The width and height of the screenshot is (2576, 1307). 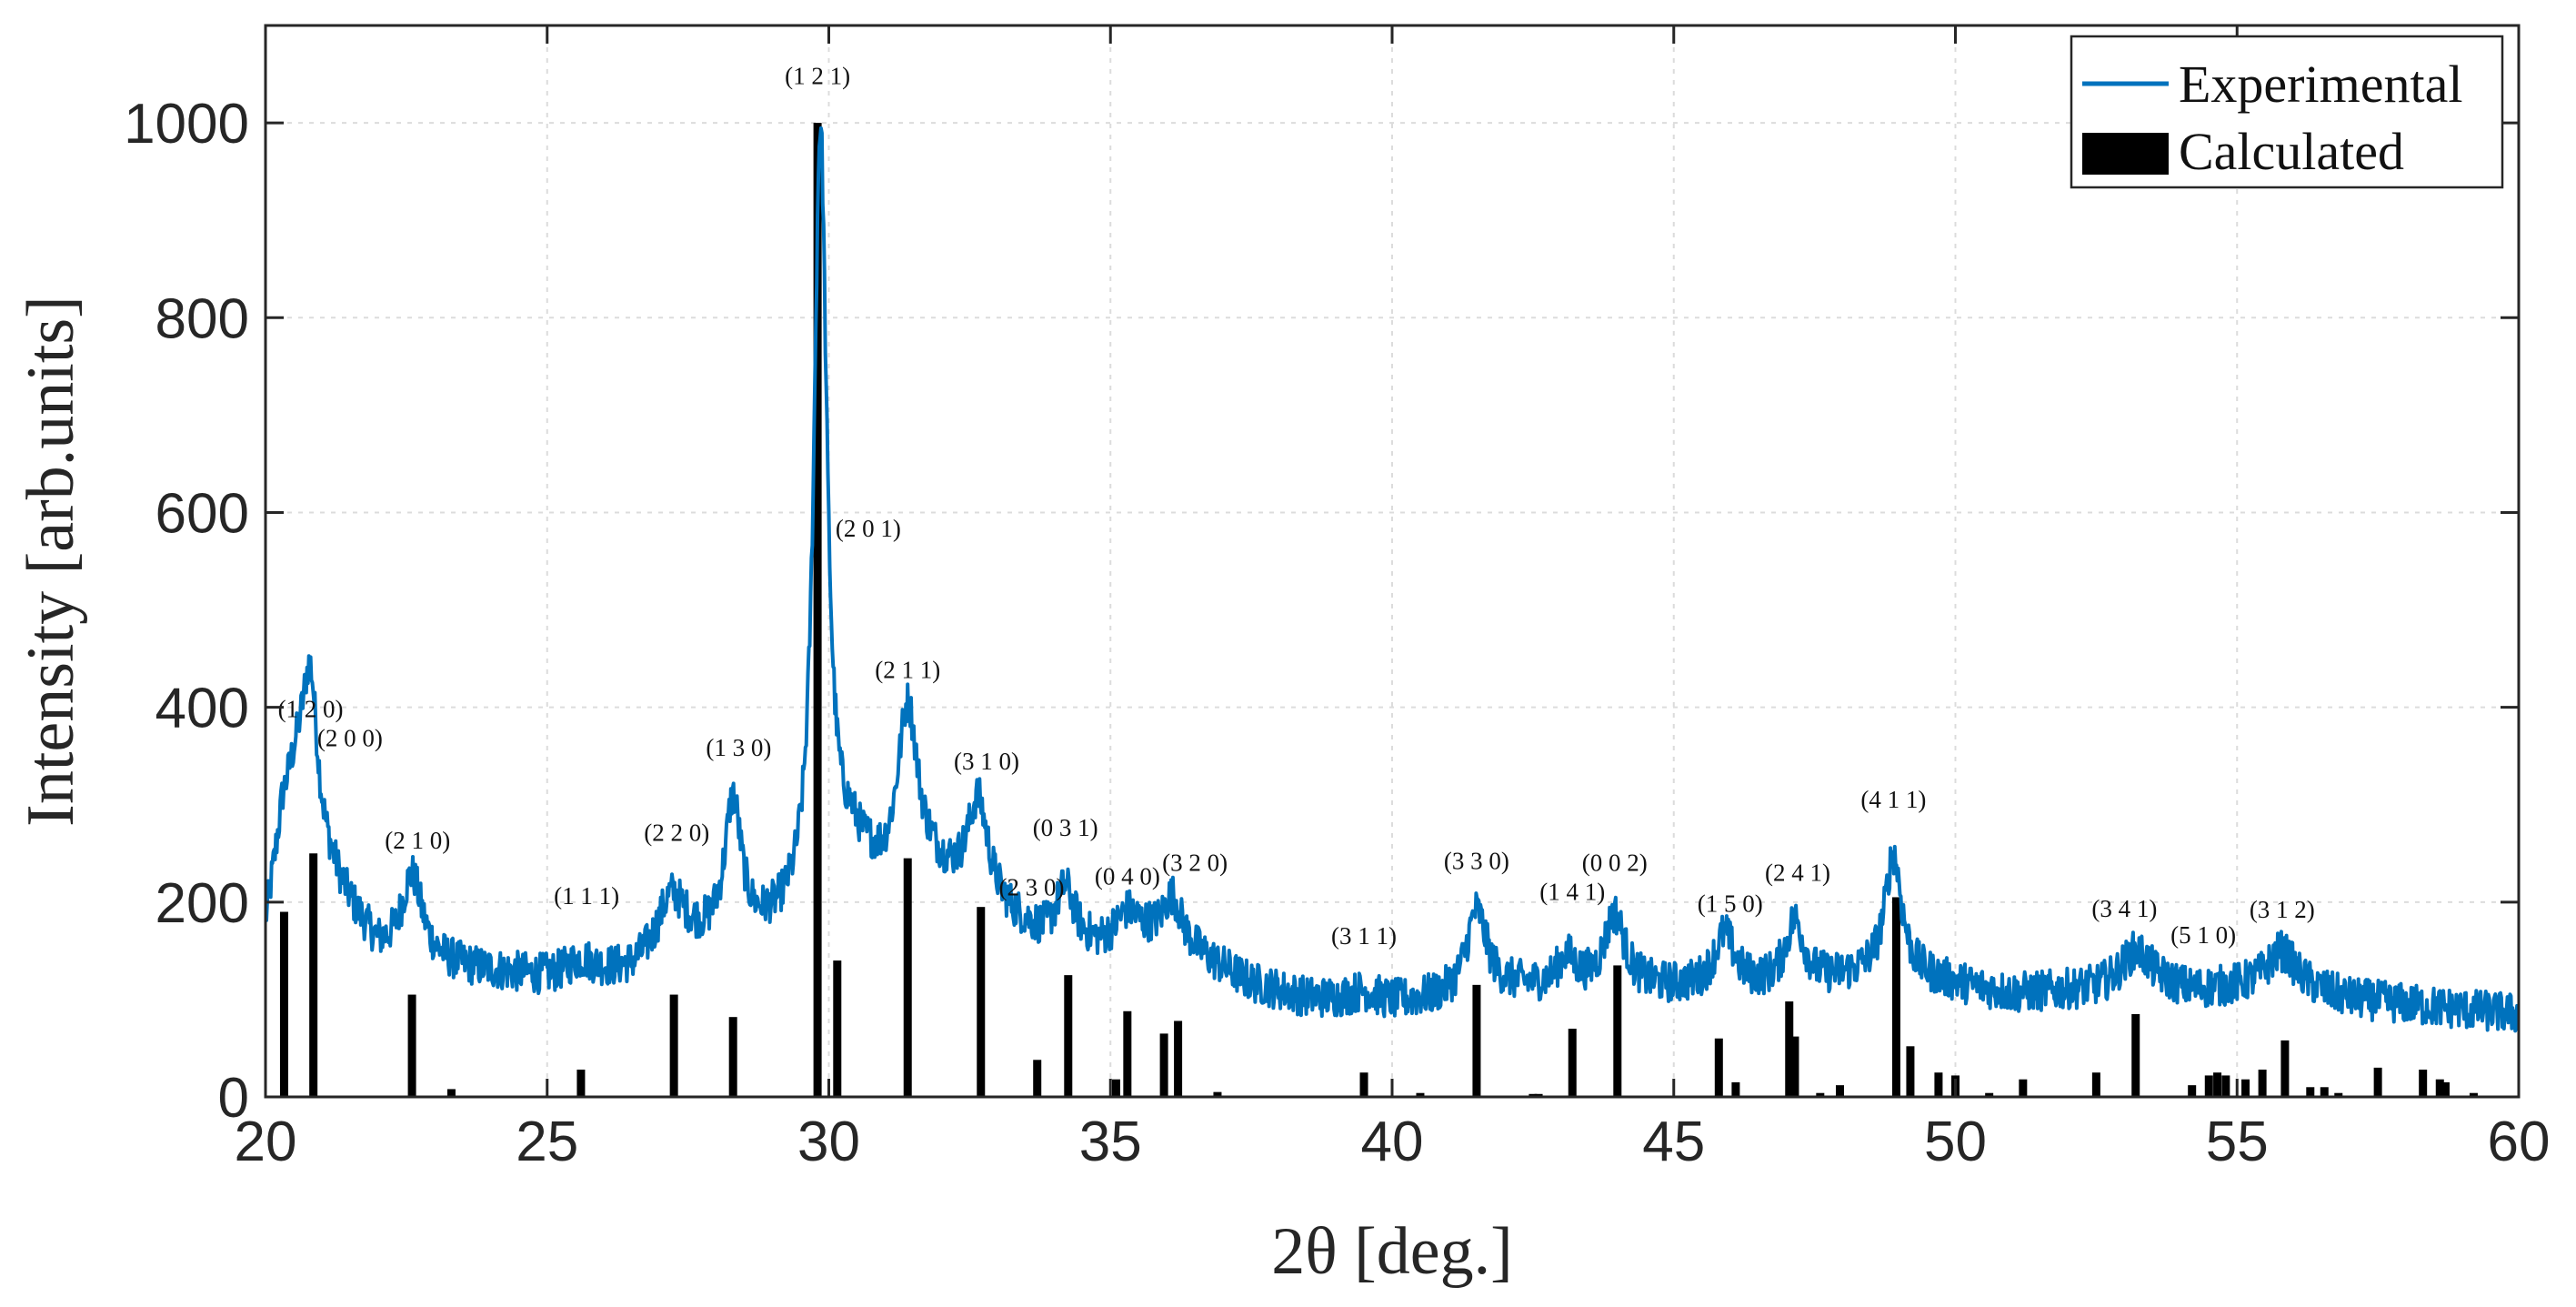 What do you see at coordinates (818, 75) in the screenshot?
I see `peak-label: (1 2 1)` at bounding box center [818, 75].